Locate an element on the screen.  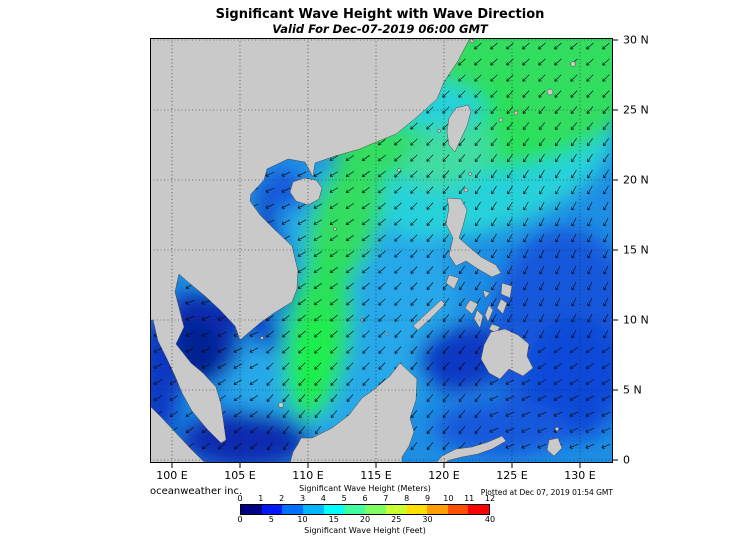
colorbar-meters-ticks: 0 1 2 3 4 5 6 7 8 9 10 11 12 is located at coordinates (366, 499).